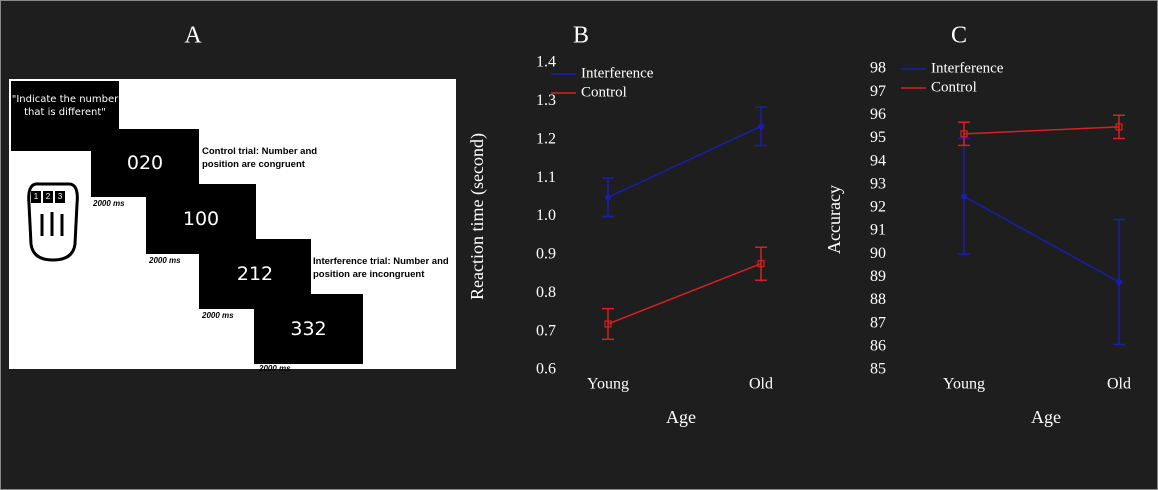  What do you see at coordinates (546, 177) in the screenshot?
I see `y-tick-label: 1.1` at bounding box center [546, 177].